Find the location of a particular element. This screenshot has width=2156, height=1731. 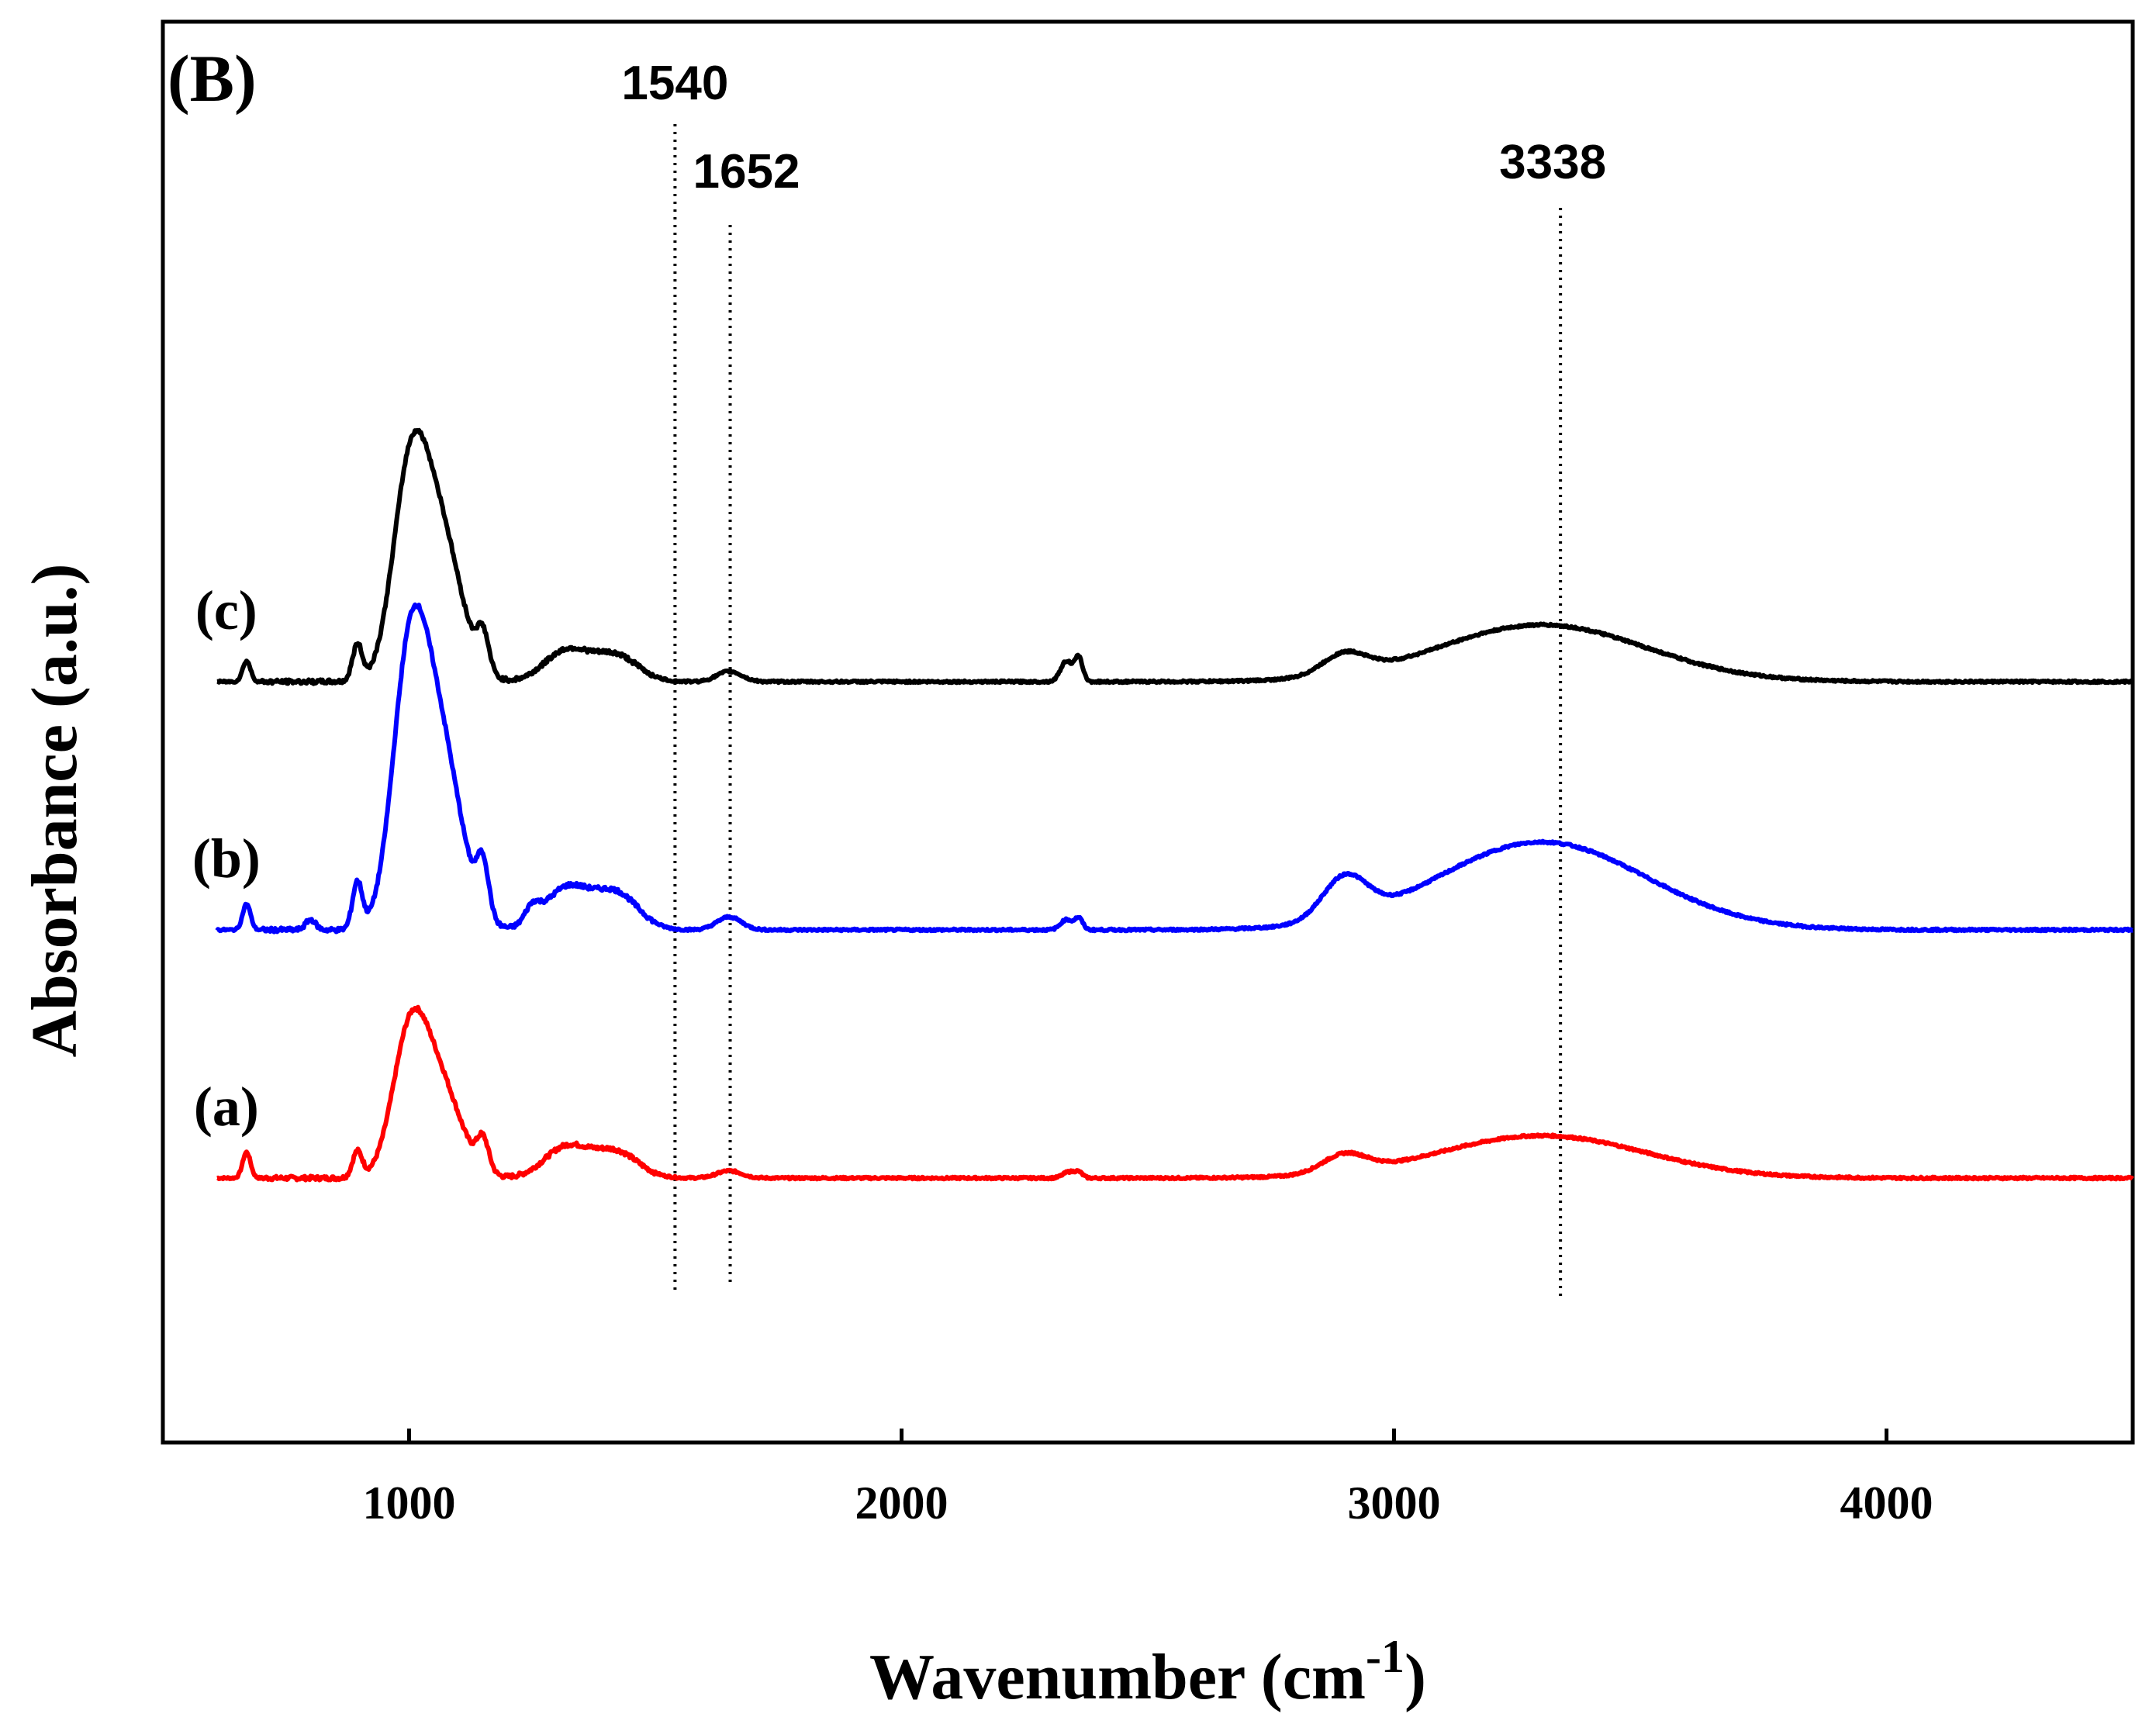

annotation-label-1540: 1540 is located at coordinates (674, 83).